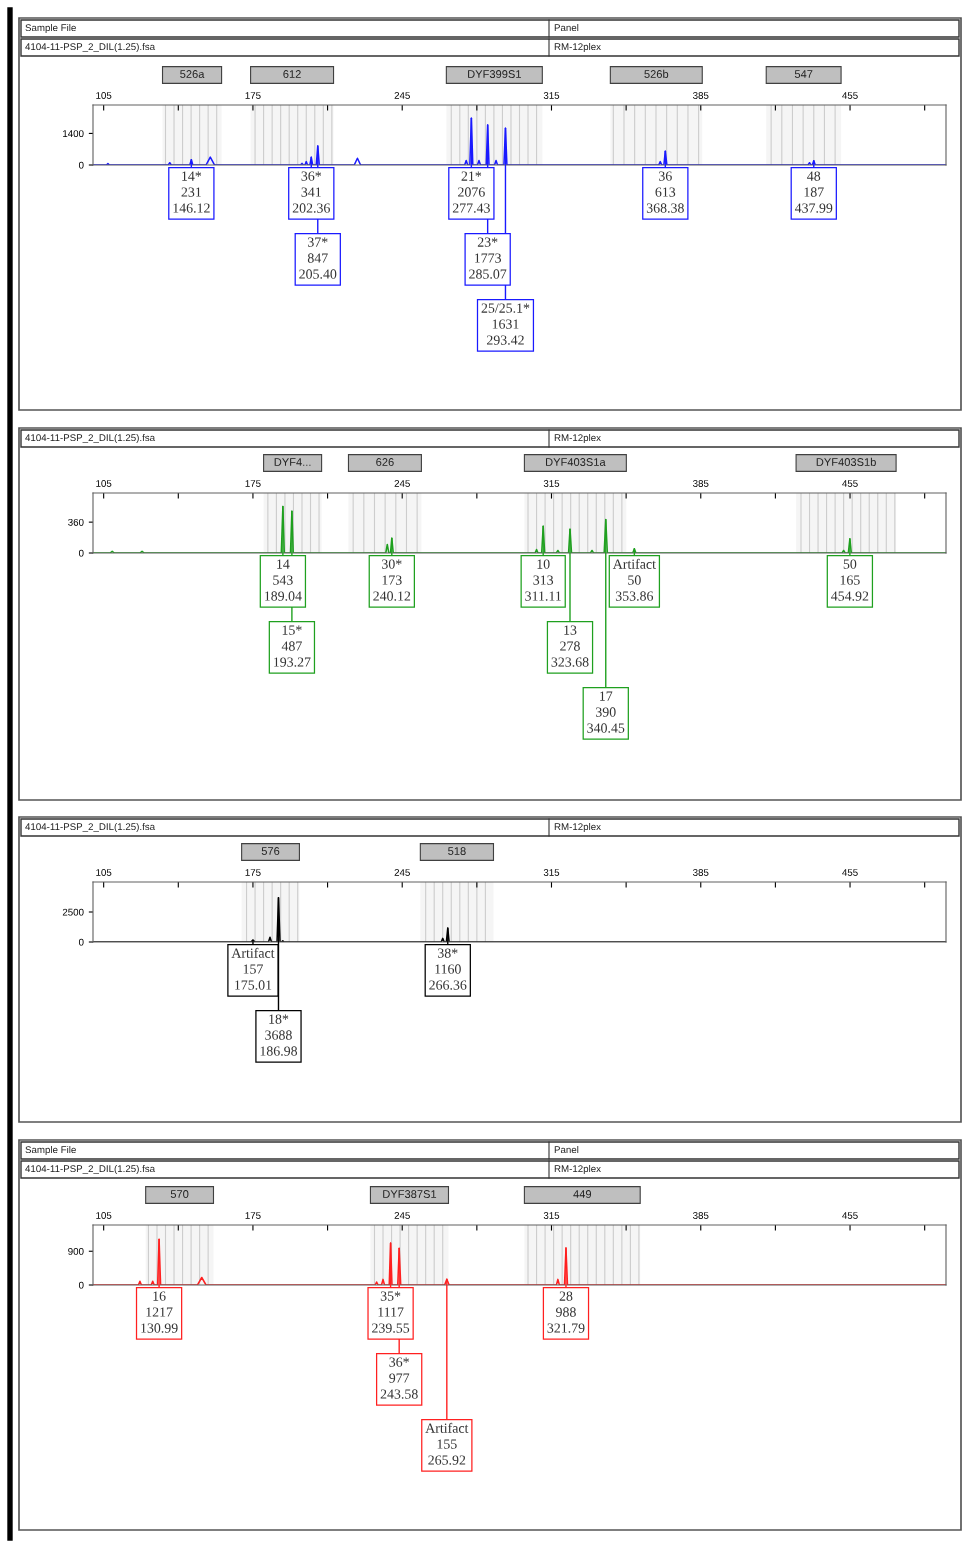  I want to click on annotation: 37* 847 205.40, so click(318, 258).